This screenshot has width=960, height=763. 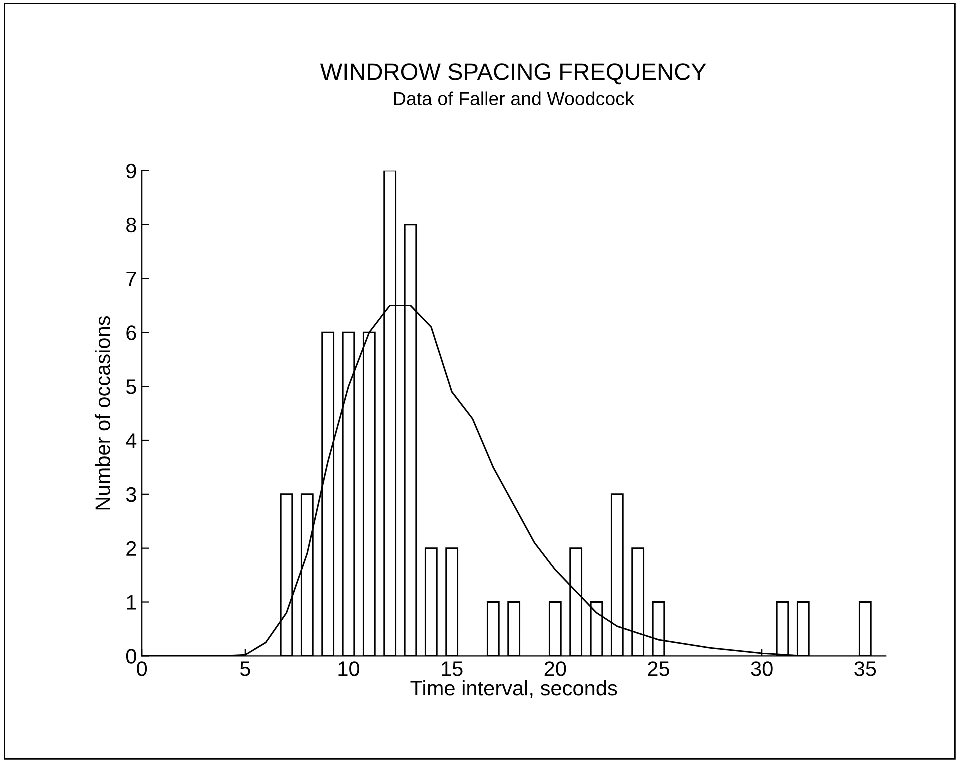 I want to click on x-tick-label: 25, so click(x=659, y=669).